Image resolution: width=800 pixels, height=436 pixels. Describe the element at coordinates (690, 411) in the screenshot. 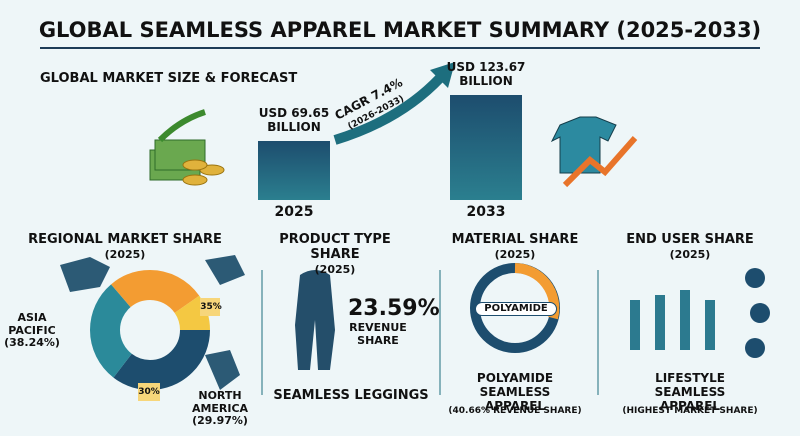

I see `end-user-note: (HIGHEST MARKET SHARE)` at that location.